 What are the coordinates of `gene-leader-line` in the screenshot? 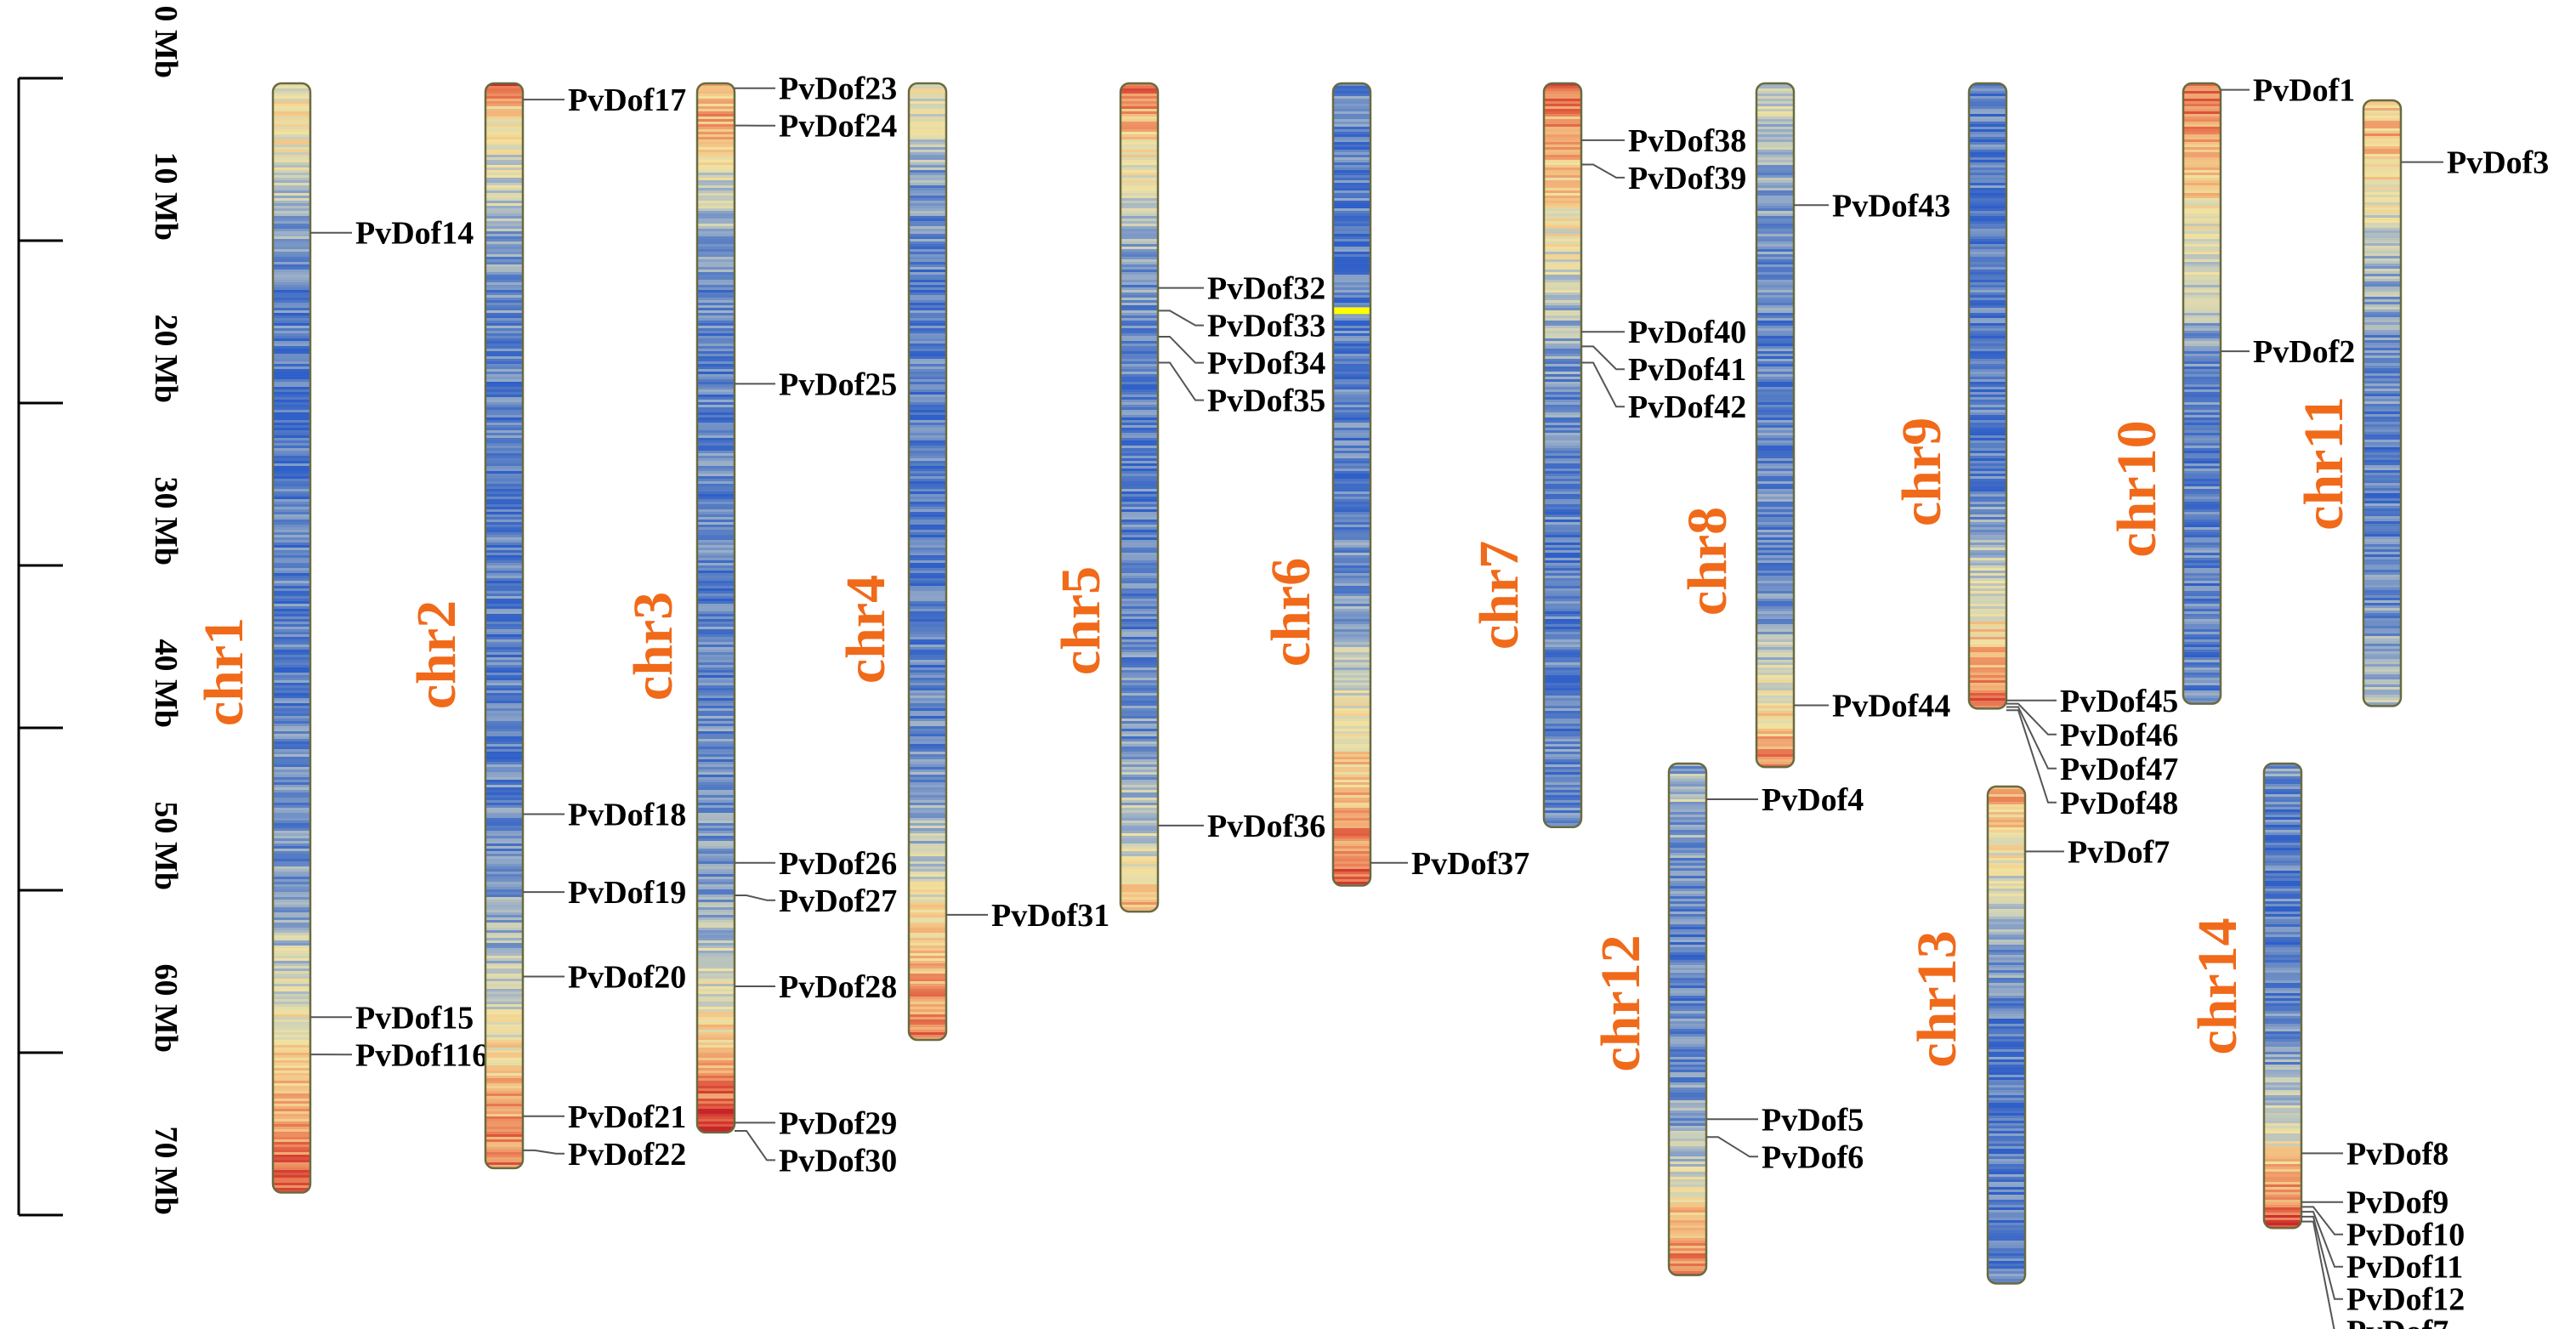 It's located at (2322, 1257).